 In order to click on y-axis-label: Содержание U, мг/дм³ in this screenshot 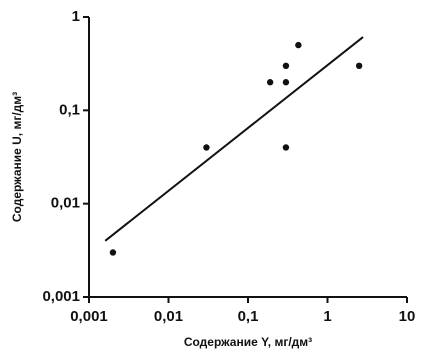, I will do `click(17, 157)`.